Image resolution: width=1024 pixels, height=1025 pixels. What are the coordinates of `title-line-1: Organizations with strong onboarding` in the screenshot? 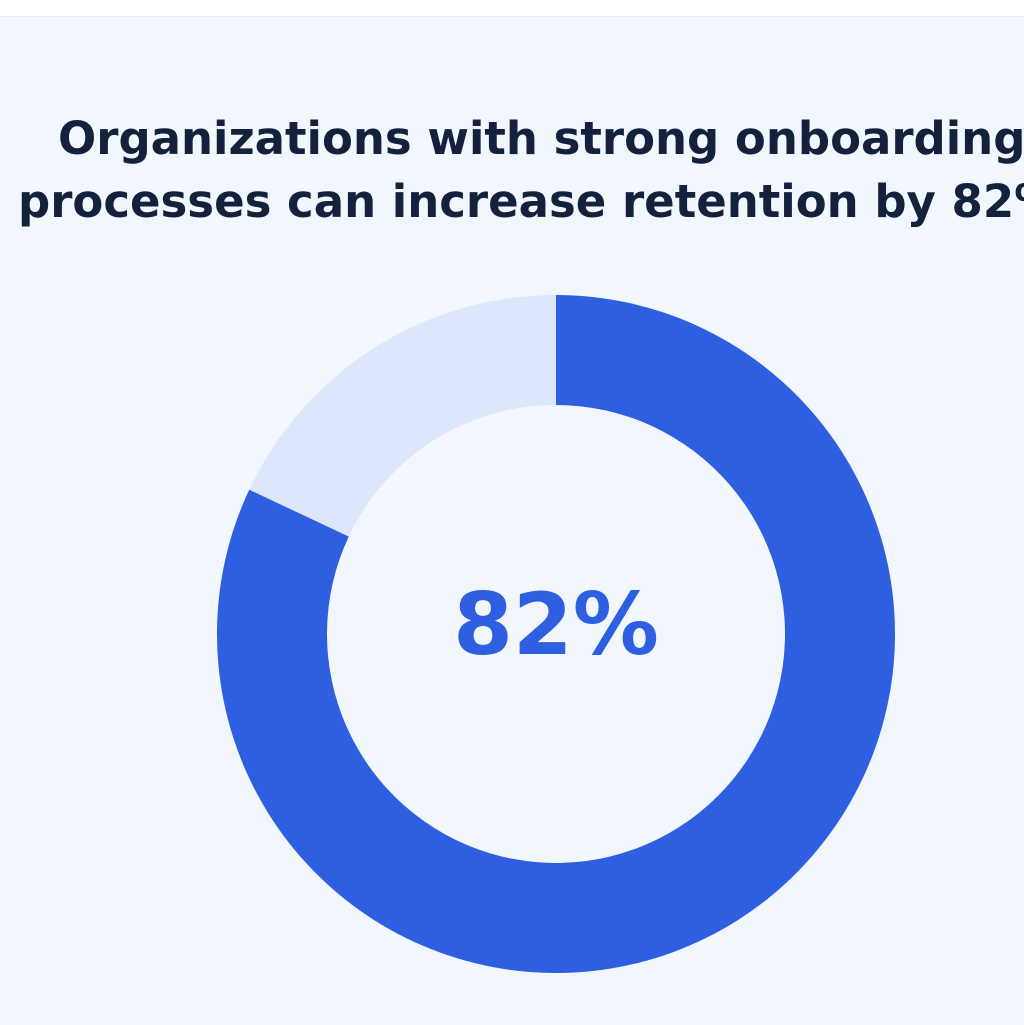 It's located at (541, 138).